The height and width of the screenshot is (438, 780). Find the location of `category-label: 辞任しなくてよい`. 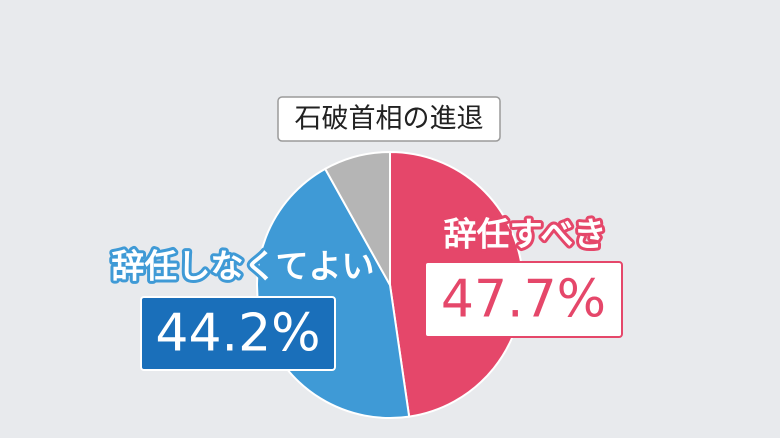

category-label: 辞任しなくてよい is located at coordinates (242, 266).